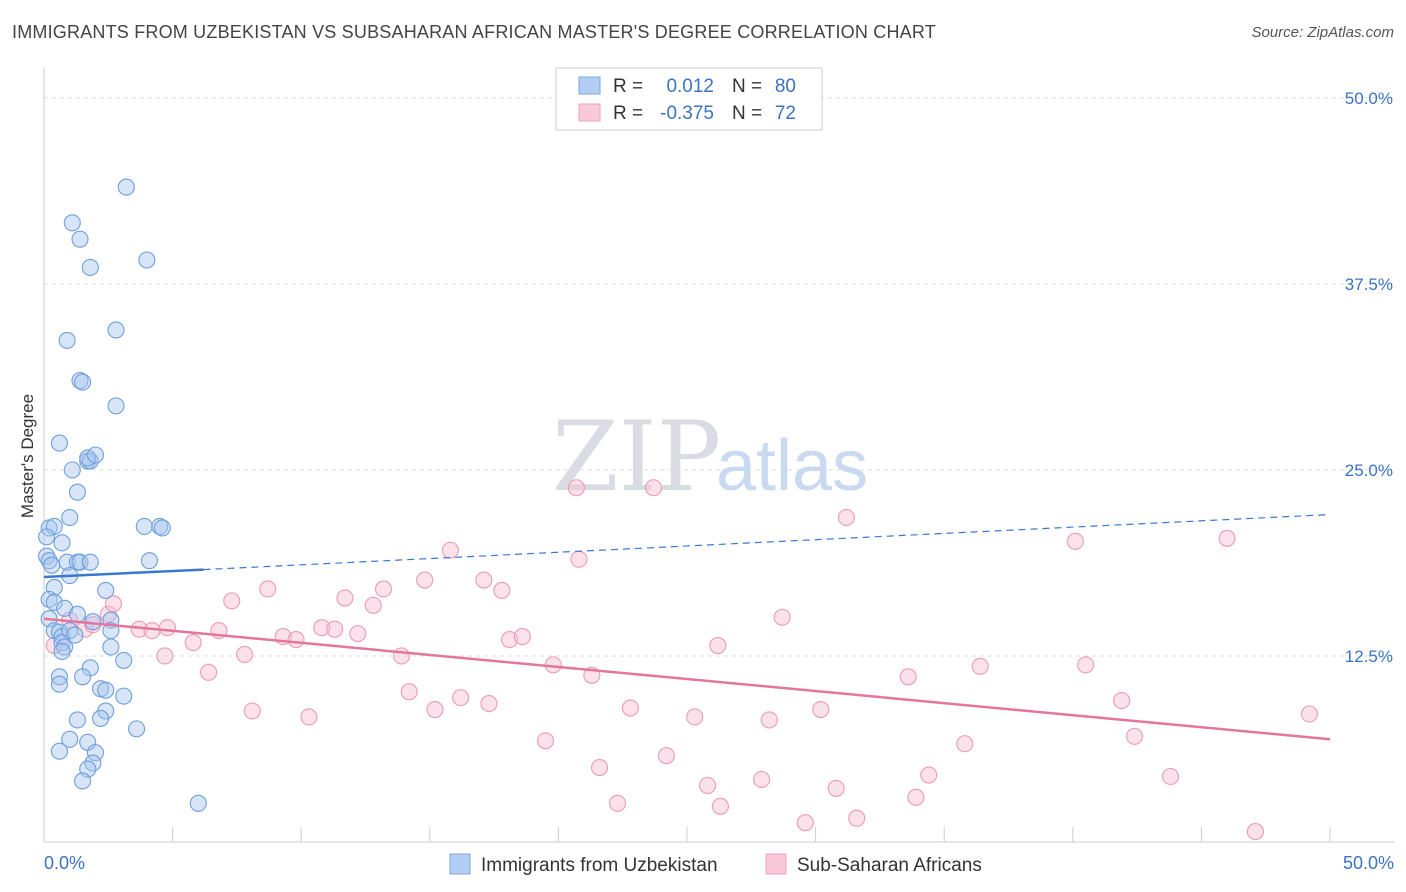  I want to click on bottom-legend-swatch-blue, so click(460, 864).